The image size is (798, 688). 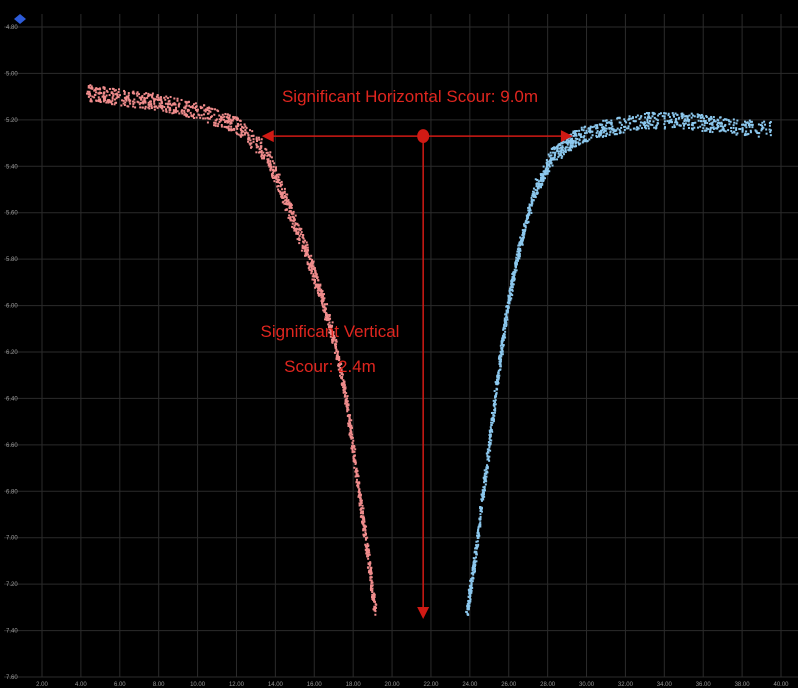 What do you see at coordinates (12, 632) in the screenshot?
I see `y-tick-label: 7.40` at bounding box center [12, 632].